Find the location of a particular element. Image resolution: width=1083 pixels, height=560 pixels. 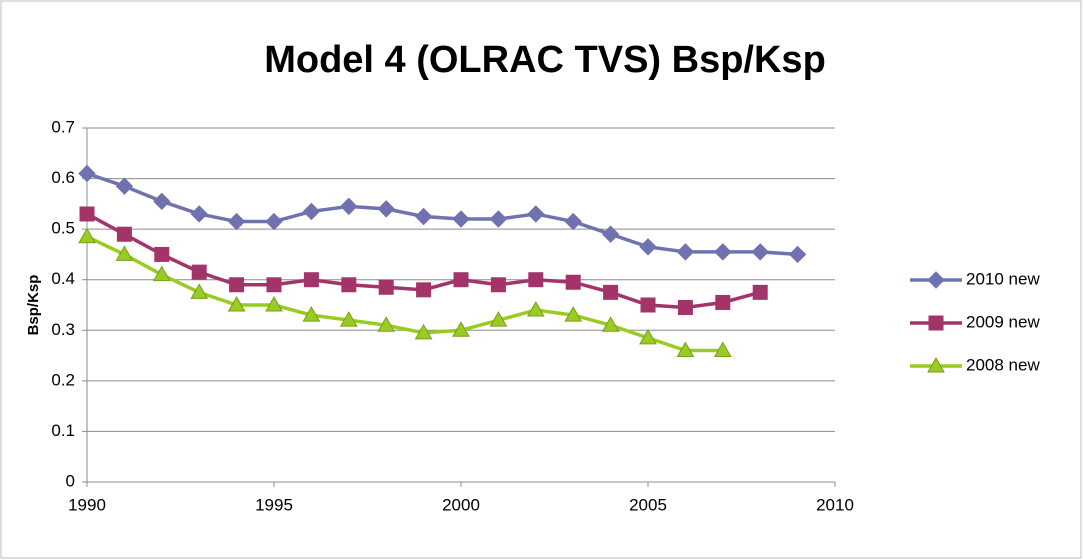

x-tick-label: 2010 is located at coordinates (835, 504).